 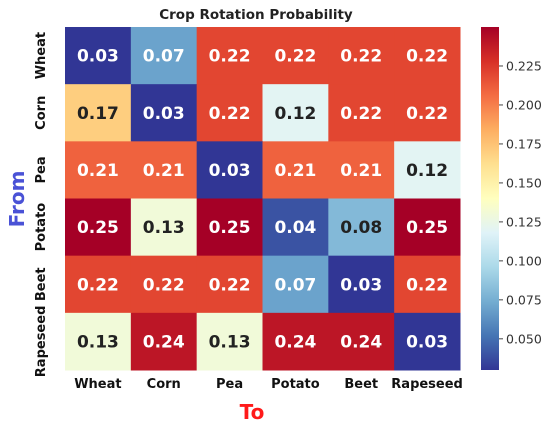 I want to click on chart-title: Crop Rotation Probability, so click(x=256, y=15).